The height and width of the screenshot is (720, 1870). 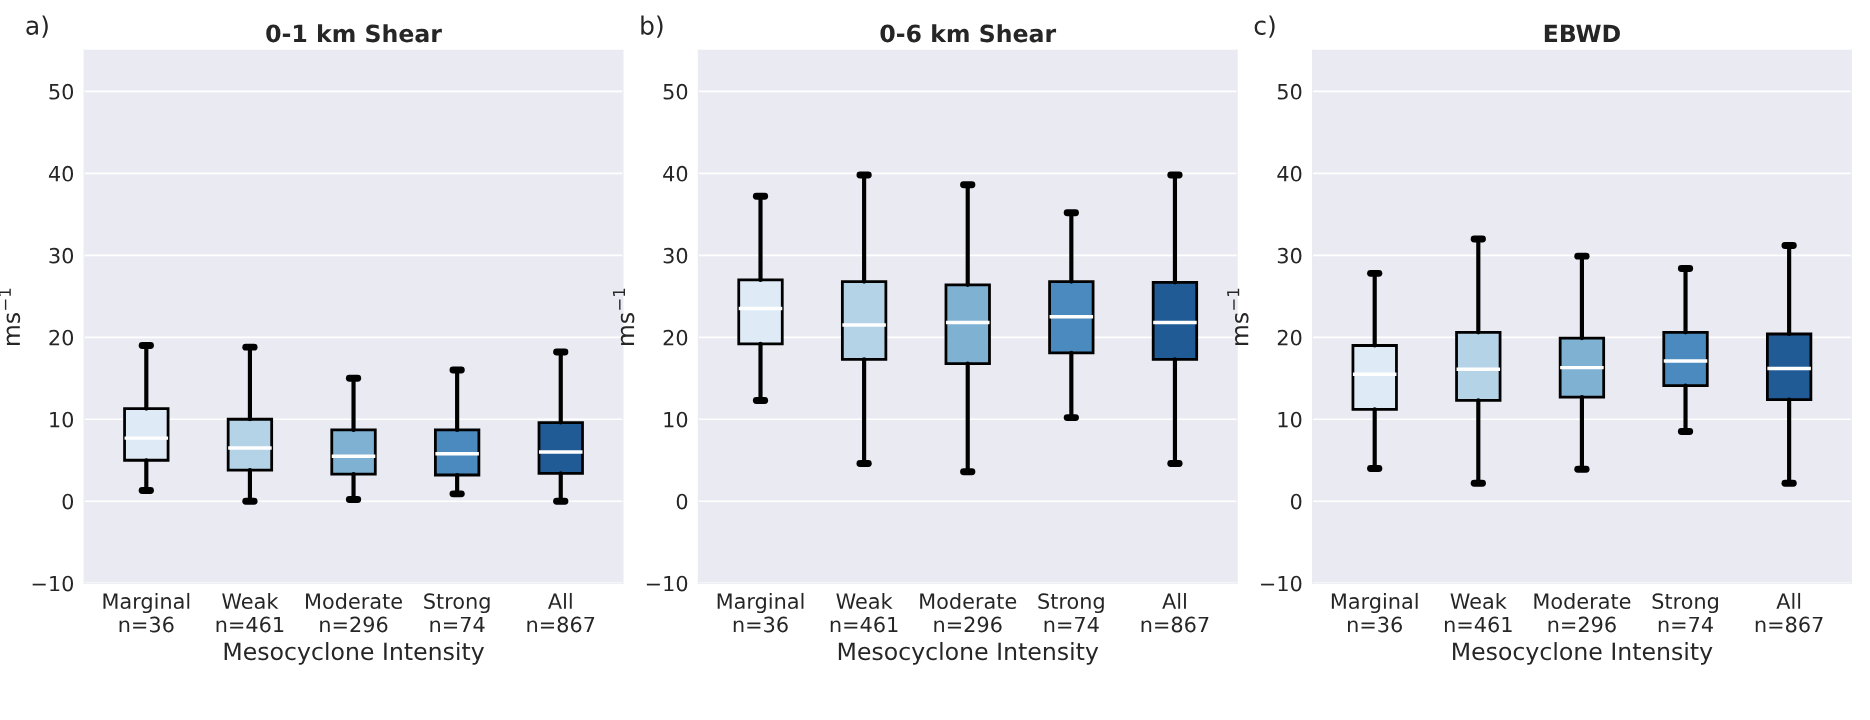 I want to click on chart-title: 0-6 km Shear, so click(x=968, y=33).